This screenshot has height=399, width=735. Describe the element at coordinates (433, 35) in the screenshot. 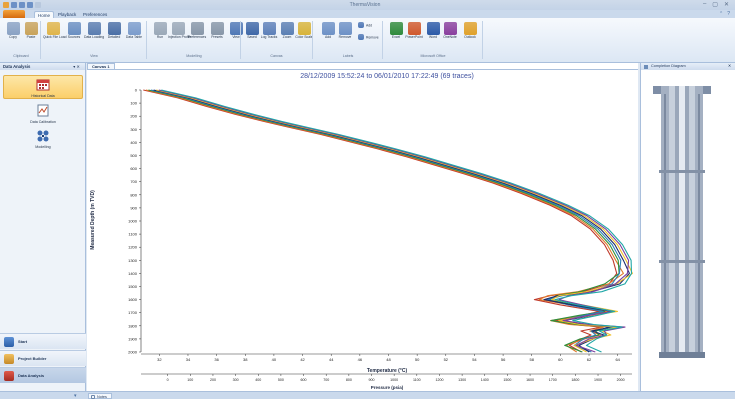

I see `word-button: Word` at that location.